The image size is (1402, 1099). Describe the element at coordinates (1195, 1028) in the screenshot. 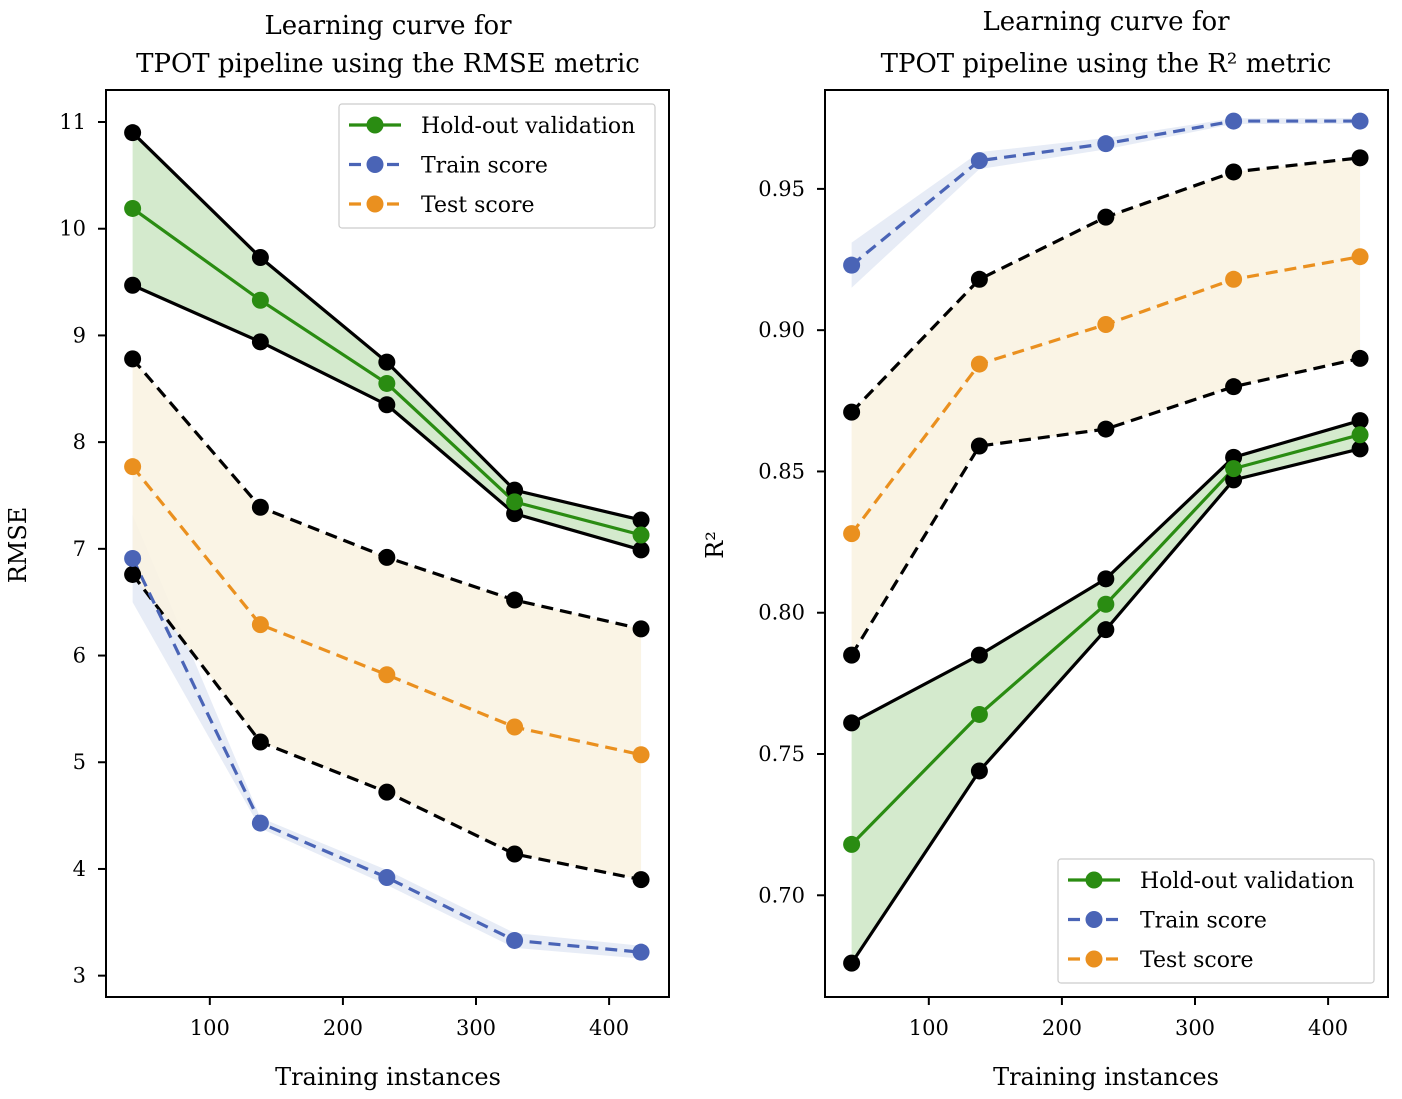

I see `r2-x-tick-label: 300` at that location.